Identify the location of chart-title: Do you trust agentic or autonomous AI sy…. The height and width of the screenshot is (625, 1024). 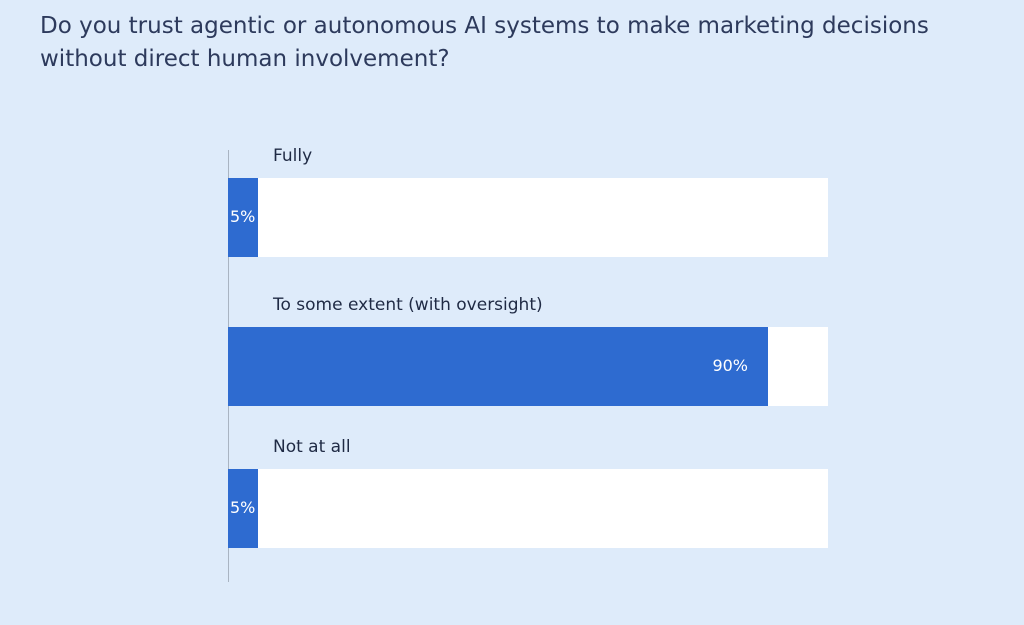
(484, 42).